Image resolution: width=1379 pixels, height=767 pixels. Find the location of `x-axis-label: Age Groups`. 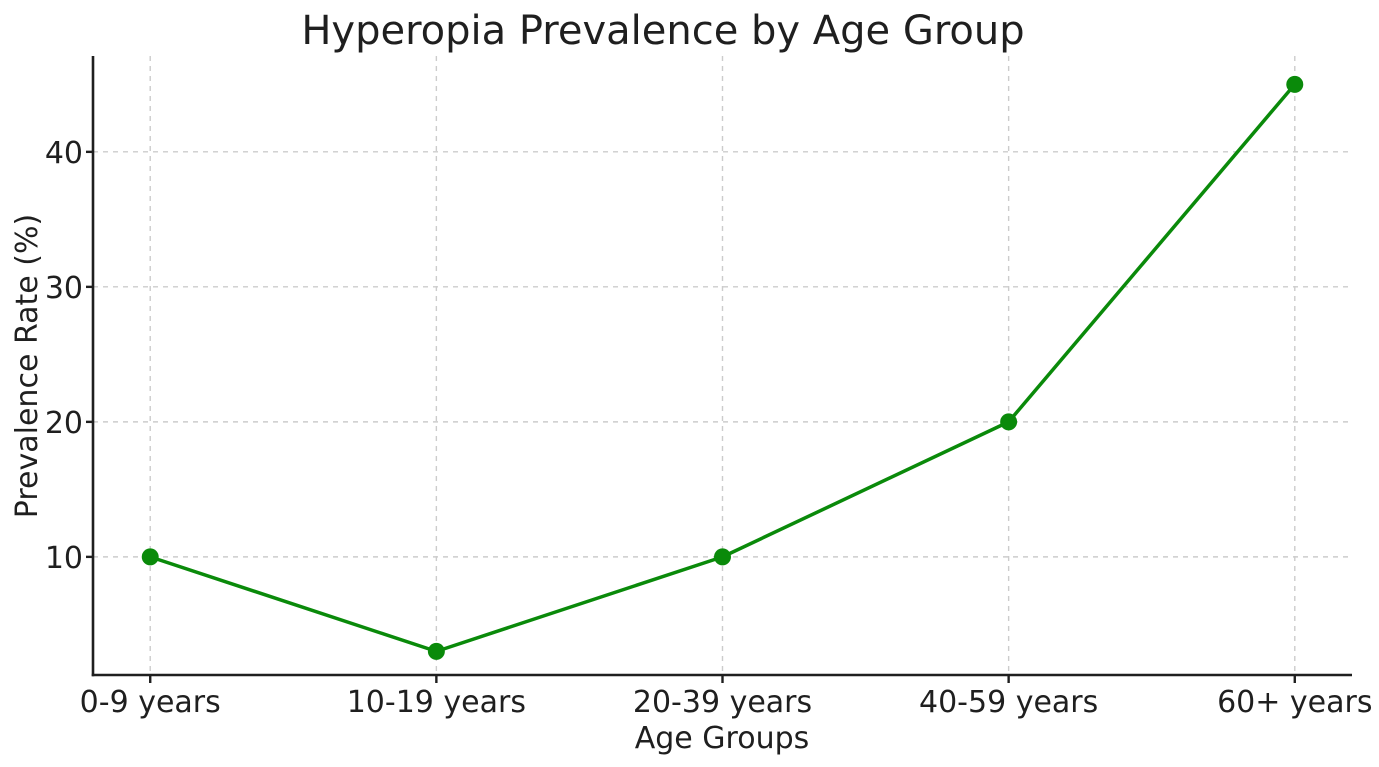

x-axis-label: Age Groups is located at coordinates (722, 738).